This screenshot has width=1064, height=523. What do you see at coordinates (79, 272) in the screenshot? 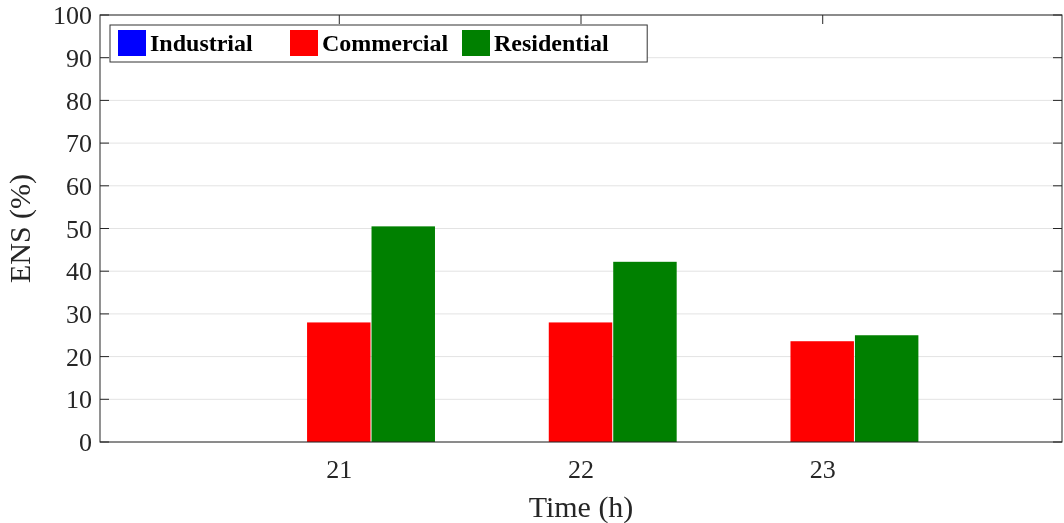
I see `y-tick-label: 40` at bounding box center [79, 272].